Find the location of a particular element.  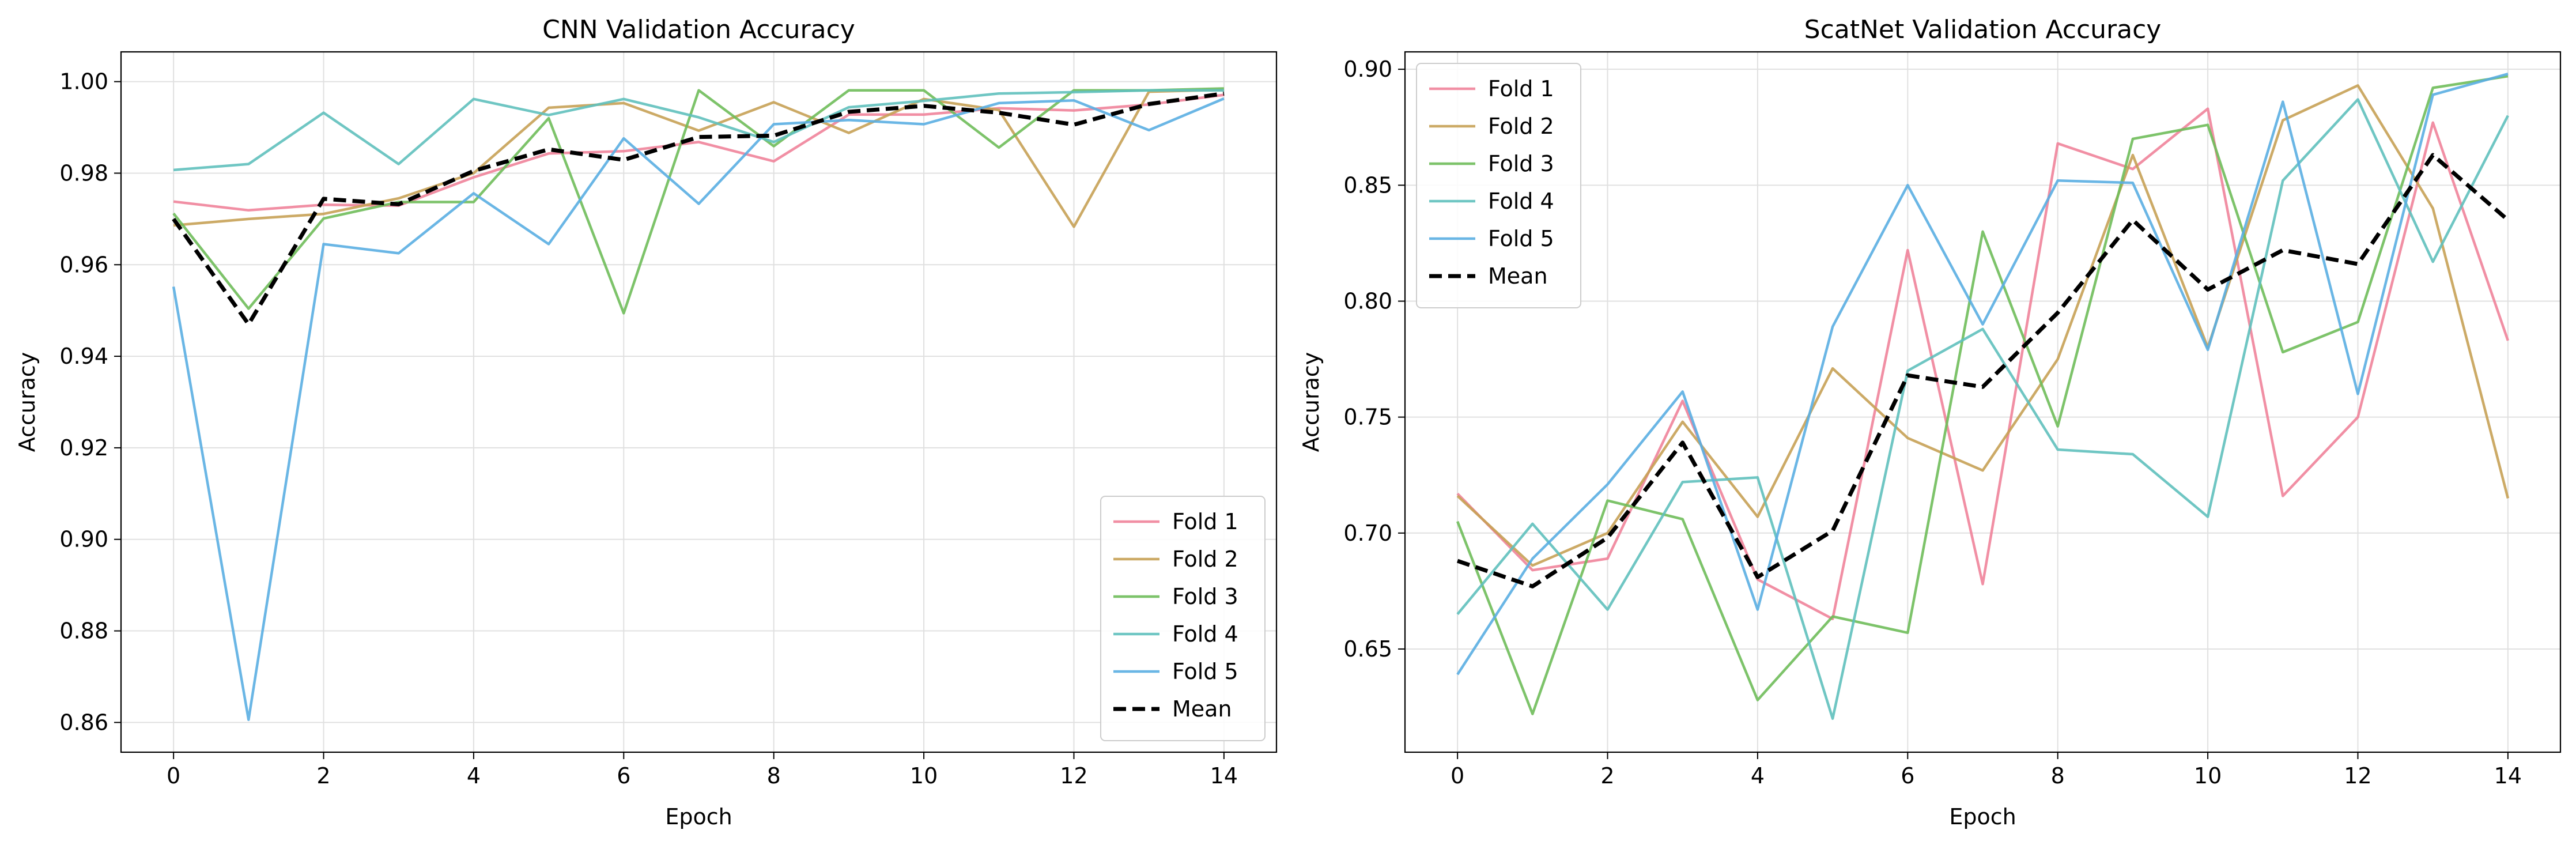

y-tick-label: 0.75 is located at coordinates (1367, 417).